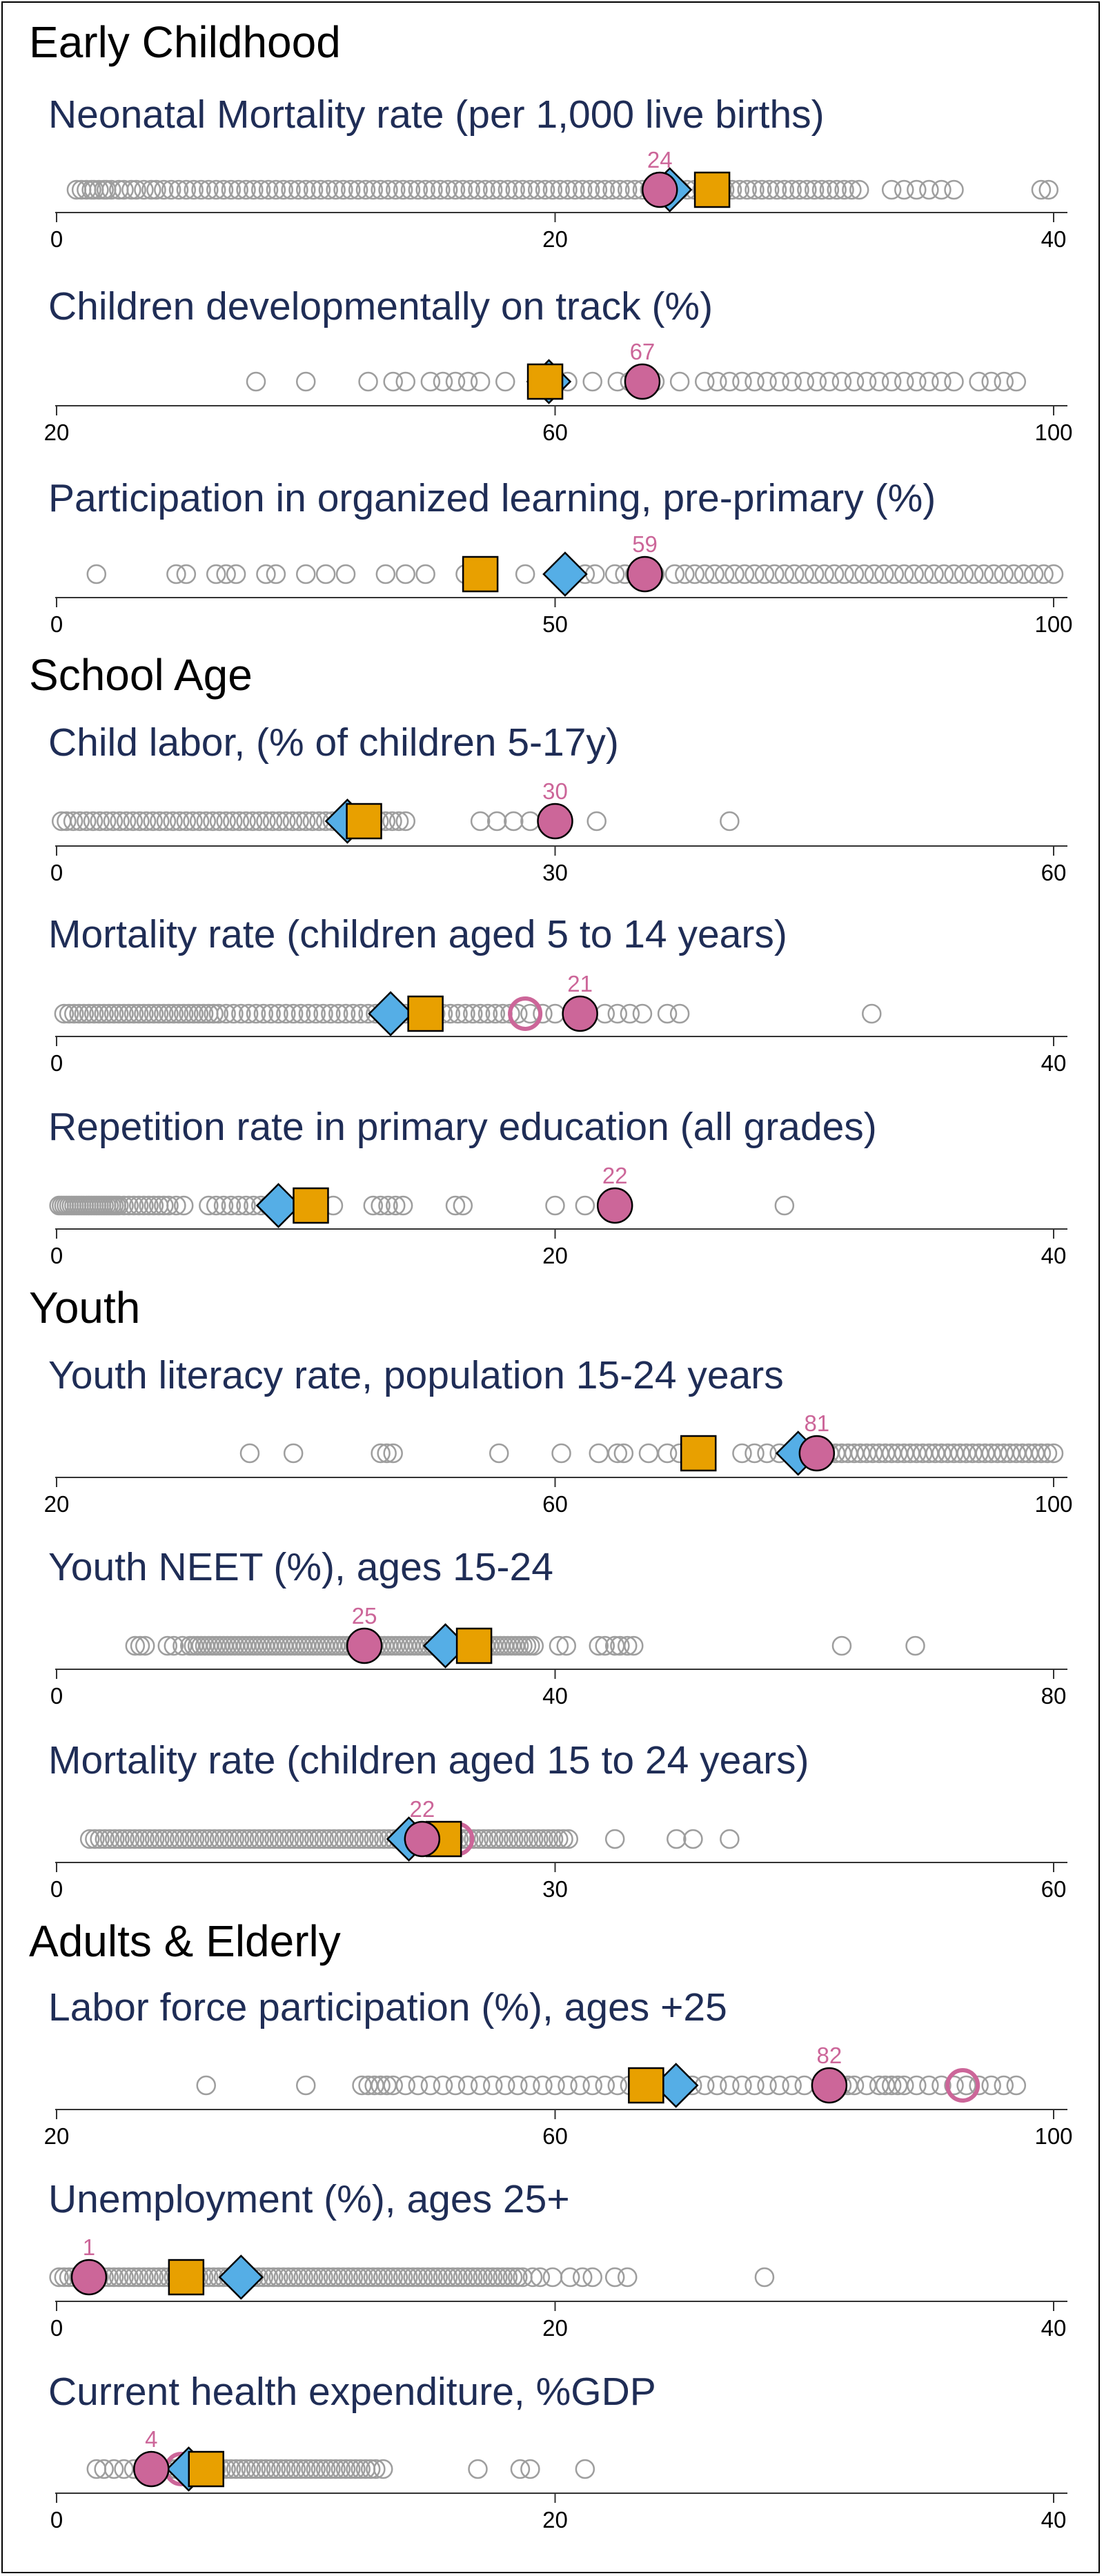 This screenshot has width=1104, height=2576. What do you see at coordinates (364, 1616) in the screenshot?
I see `highlight-value-label: 25` at bounding box center [364, 1616].